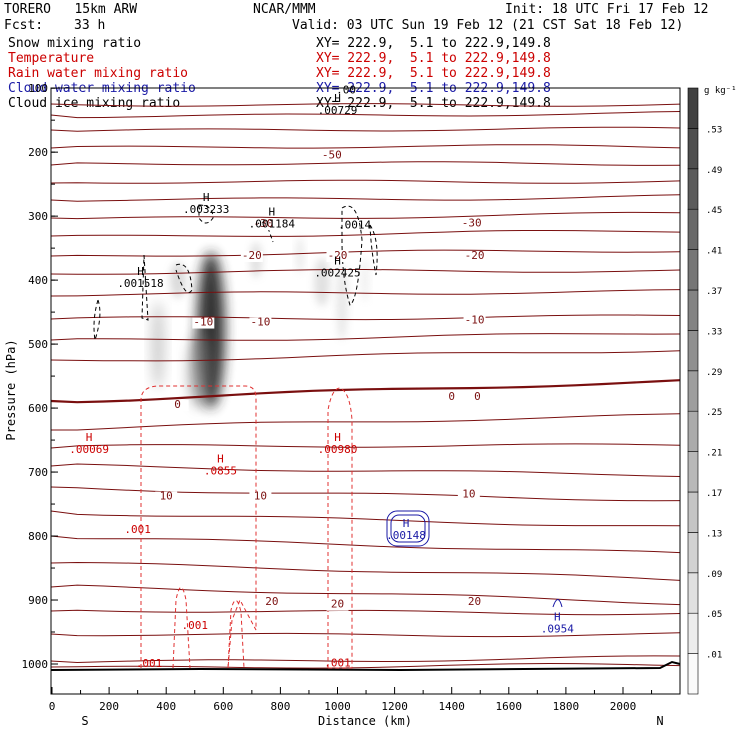 This screenshot has height=740, width=740. What do you see at coordinates (714, 332) in the screenshot?
I see `colorbar-tick-8: .33` at bounding box center [714, 332].